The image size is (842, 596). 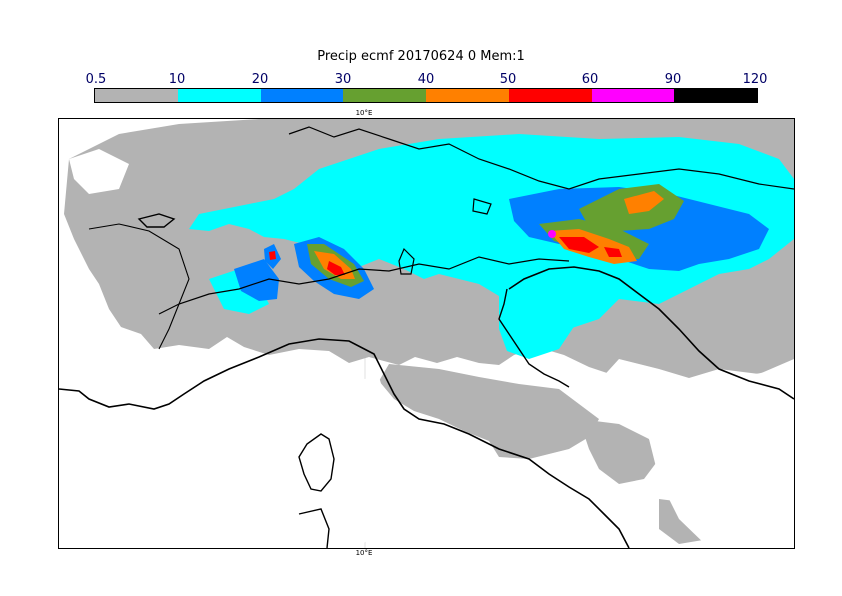 What do you see at coordinates (364, 285) in the screenshot?
I see `border-alps` at bounding box center [364, 285].